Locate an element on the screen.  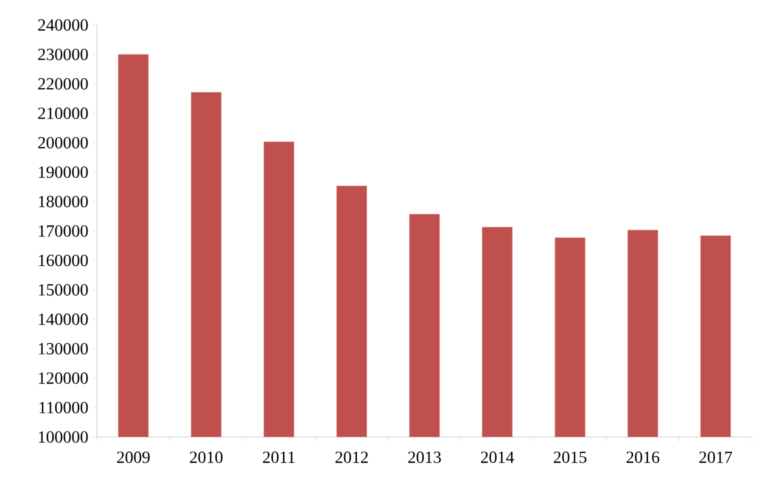
y-tick-label: 150000 is located at coordinates (63, 290).